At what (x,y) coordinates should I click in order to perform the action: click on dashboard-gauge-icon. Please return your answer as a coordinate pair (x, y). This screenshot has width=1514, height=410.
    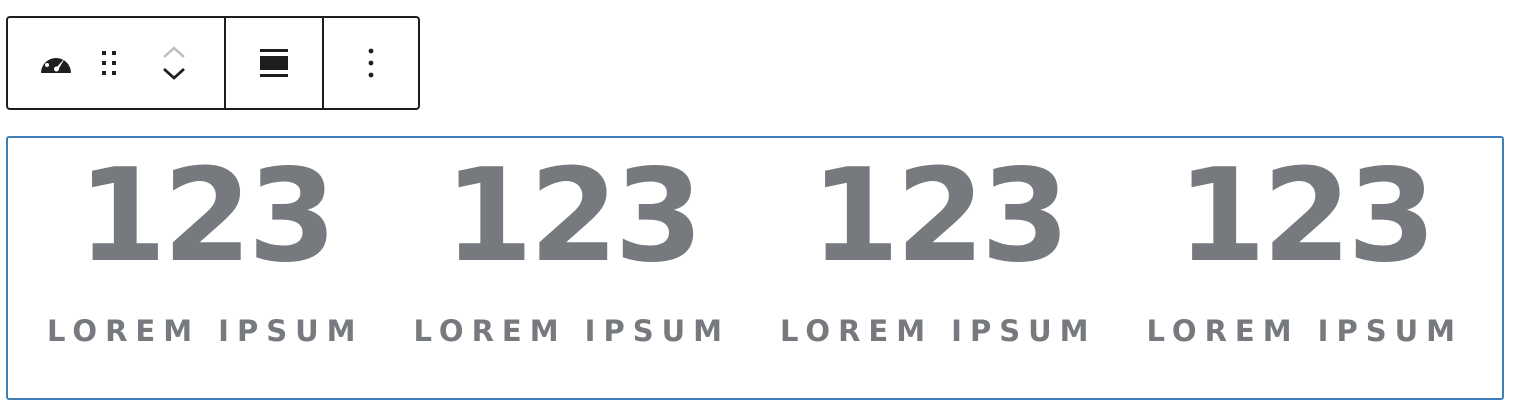
    Looking at the image, I should click on (56, 62).